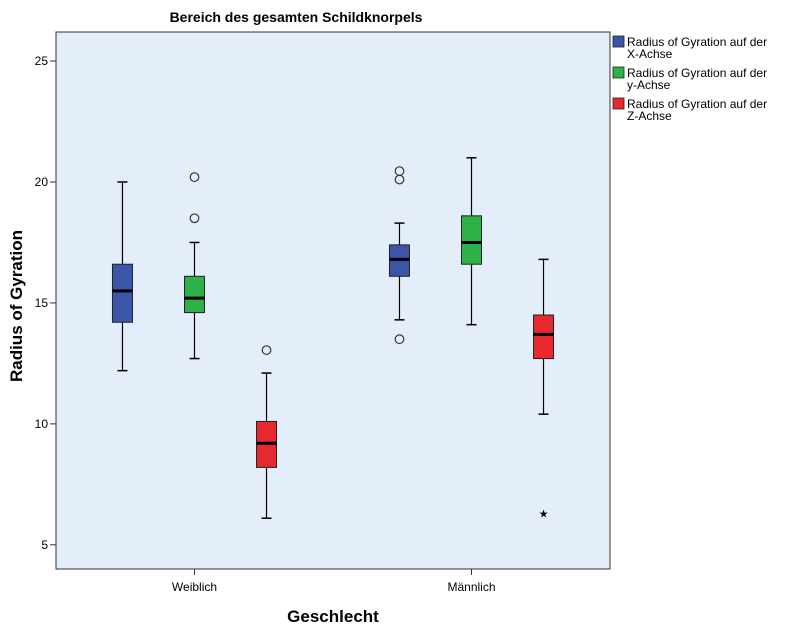 This screenshot has width=798, height=626. I want to click on y-tick-label: 20, so click(42, 182).